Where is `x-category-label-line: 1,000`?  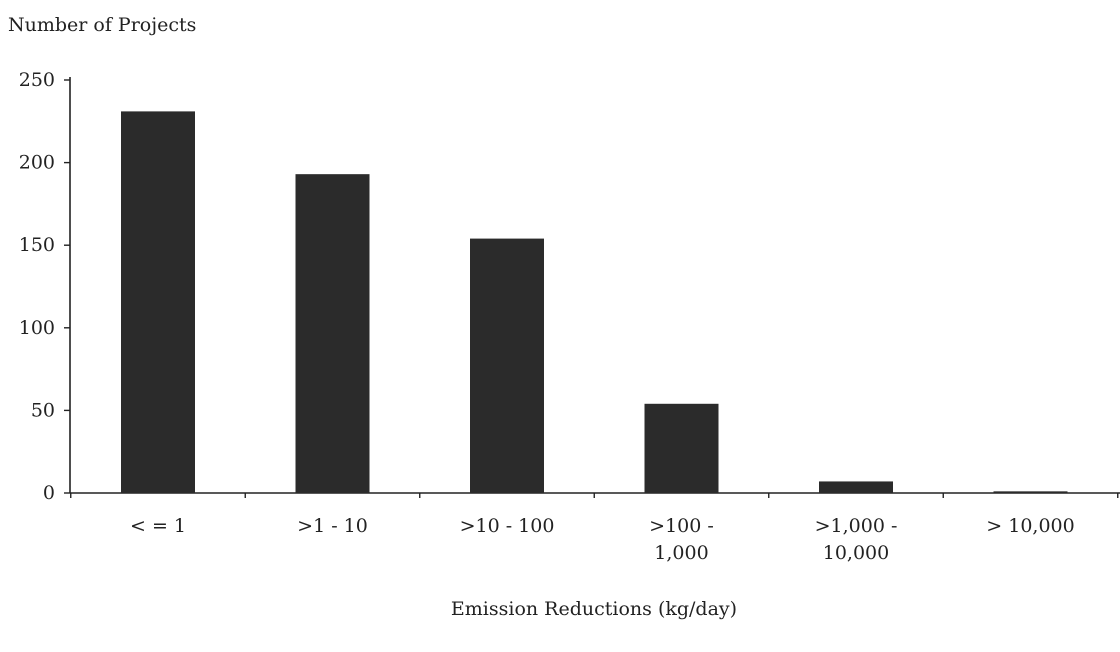
x-category-label-line: 1,000 is located at coordinates (681, 553).